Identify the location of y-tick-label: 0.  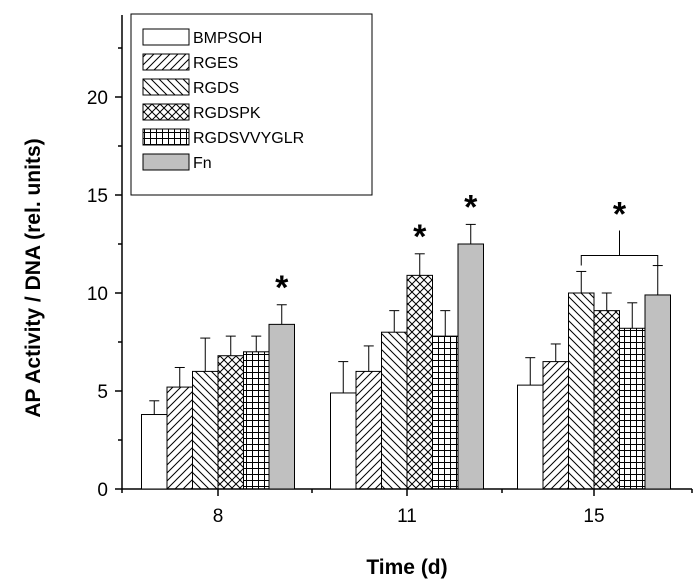
(102, 490).